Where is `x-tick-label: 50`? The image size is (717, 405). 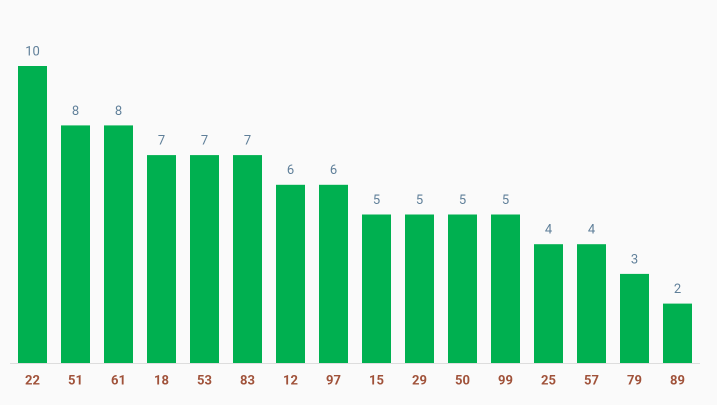 x-tick-label: 50 is located at coordinates (462, 380).